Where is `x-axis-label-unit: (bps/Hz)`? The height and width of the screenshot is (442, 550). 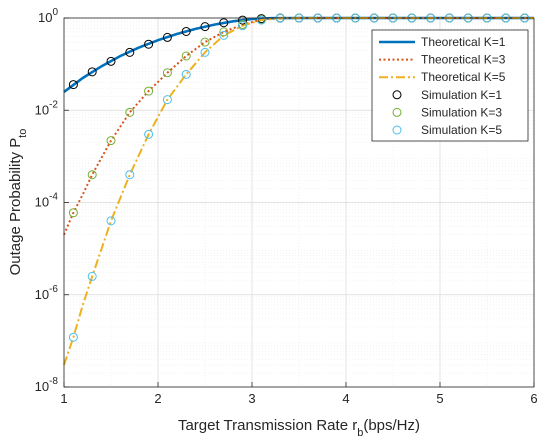 x-axis-label-unit: (bps/Hz) is located at coordinates (391, 425).